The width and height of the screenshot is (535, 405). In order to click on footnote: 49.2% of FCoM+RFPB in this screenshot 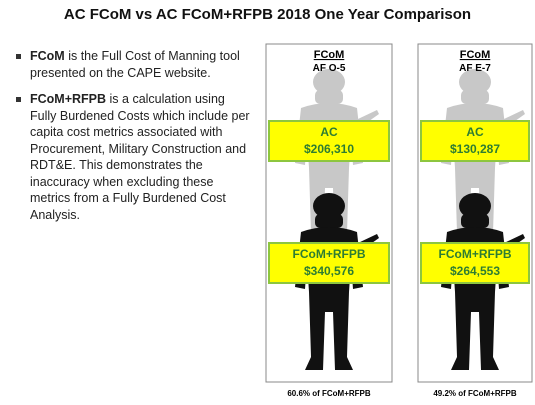, I will do `click(475, 393)`.